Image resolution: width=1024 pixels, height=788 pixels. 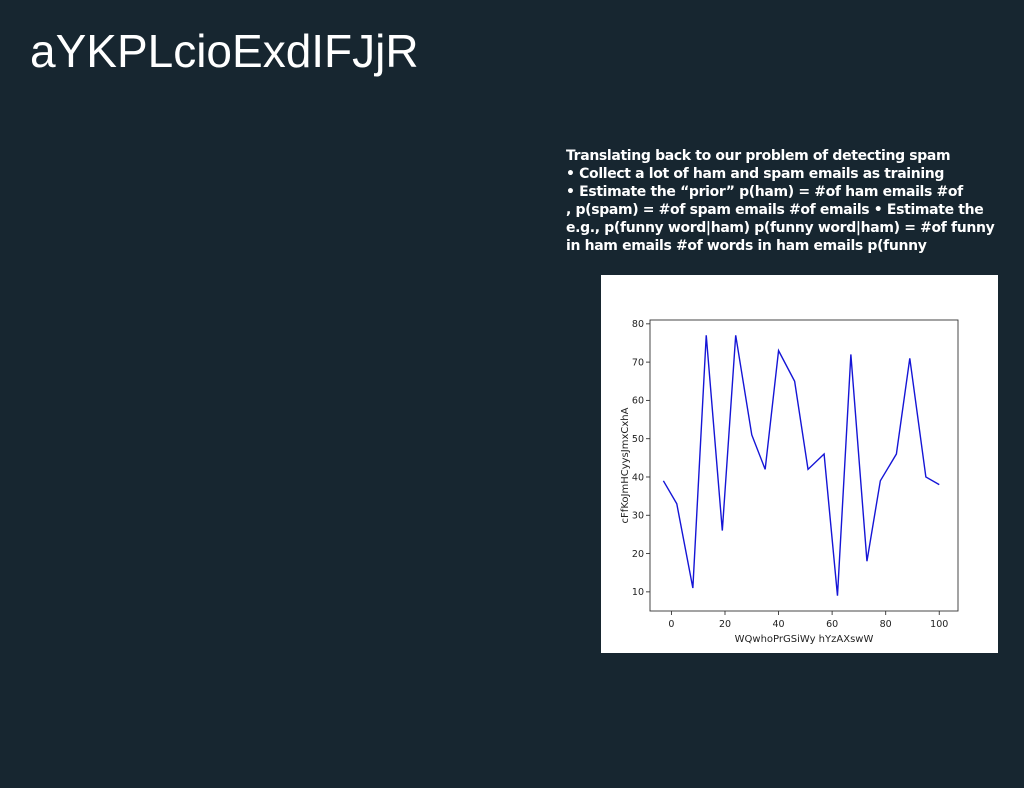 I want to click on x-tick-label: 20, so click(x=725, y=624).